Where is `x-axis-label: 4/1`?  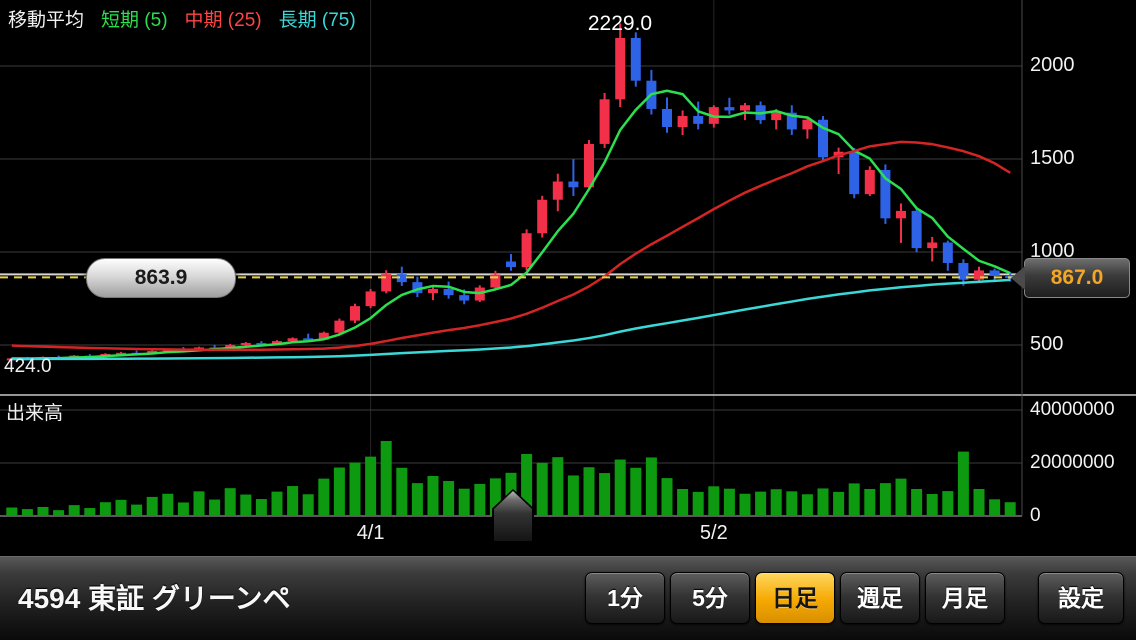 x-axis-label: 4/1 is located at coordinates (370, 533).